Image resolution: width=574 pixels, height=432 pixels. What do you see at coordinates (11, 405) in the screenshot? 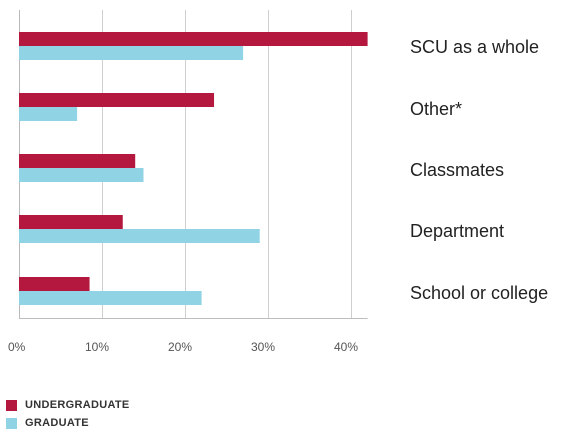
I see `legend-swatch-undergraduate` at bounding box center [11, 405].